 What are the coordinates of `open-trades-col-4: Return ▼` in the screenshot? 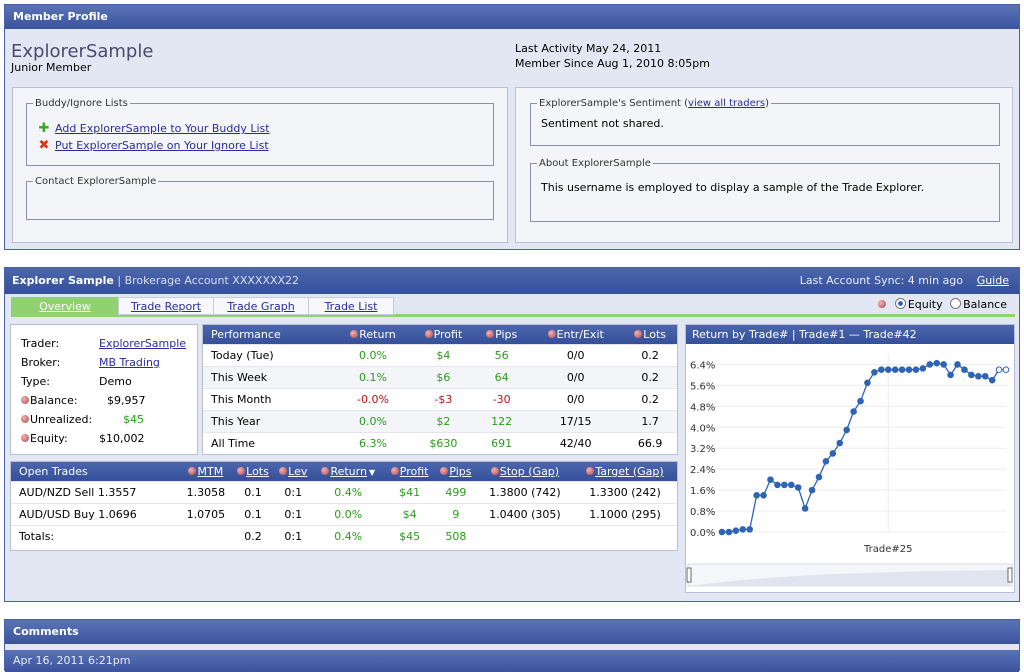 It's located at (348, 471).